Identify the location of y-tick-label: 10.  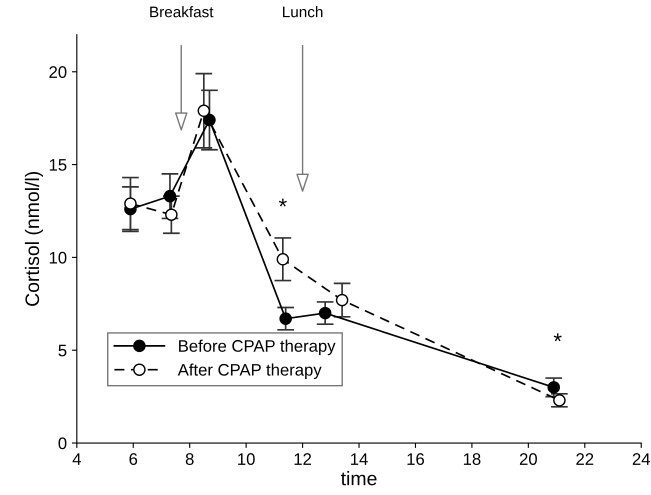
(58, 258).